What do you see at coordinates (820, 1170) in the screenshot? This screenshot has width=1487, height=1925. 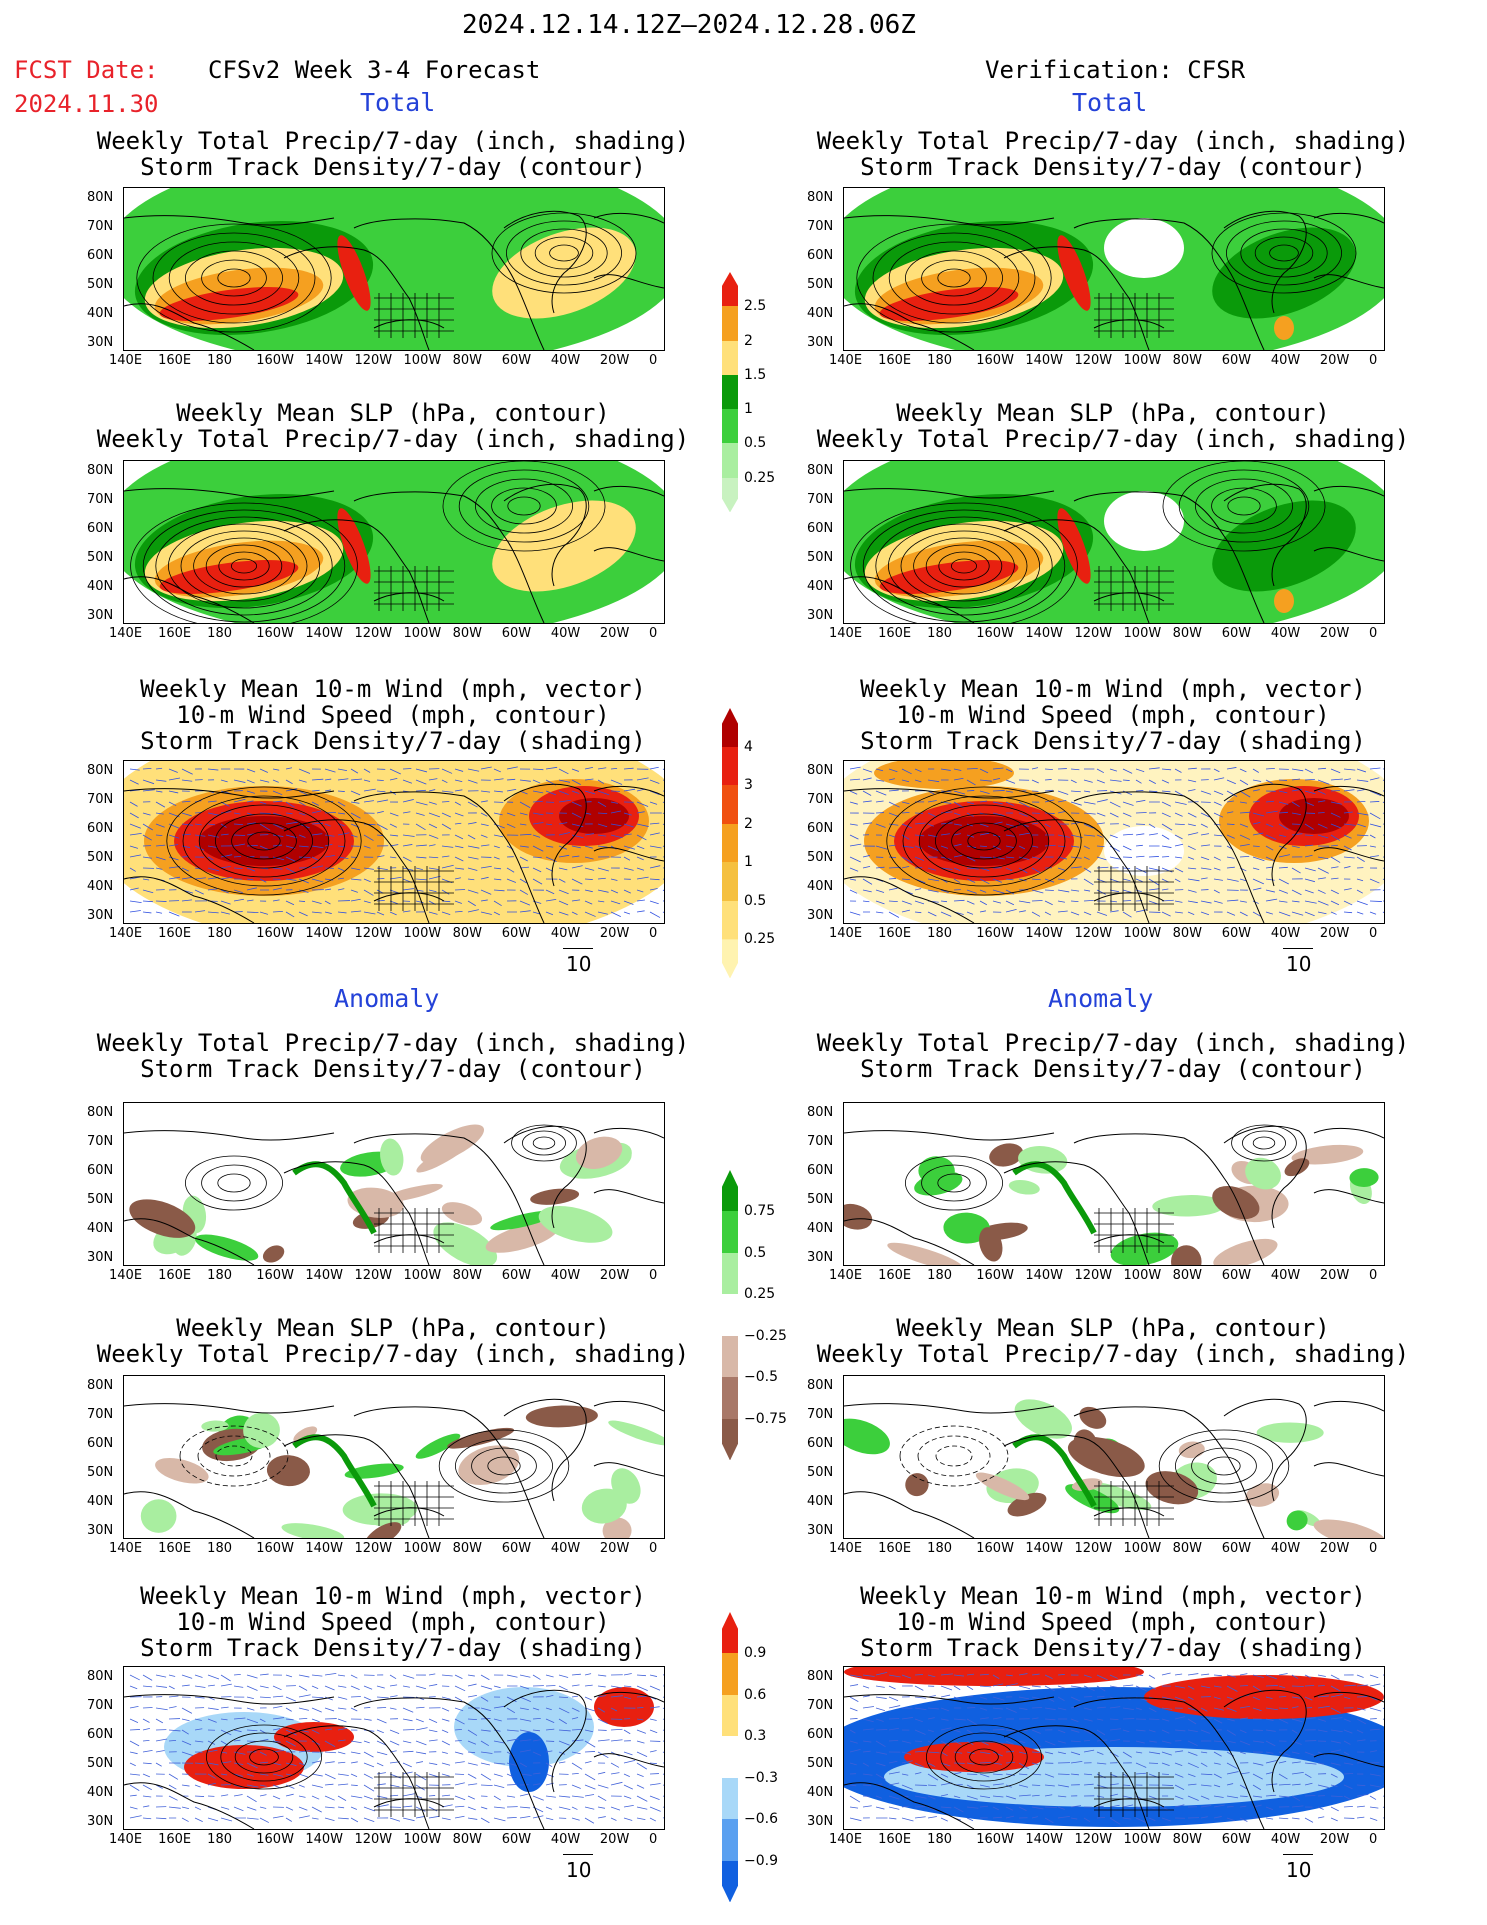 I see `lat-tick-label: 60N` at bounding box center [820, 1170].